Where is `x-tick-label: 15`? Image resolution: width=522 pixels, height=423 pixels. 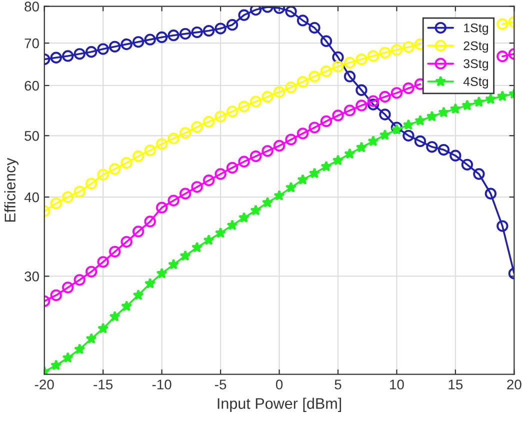 x-tick-label: 15 is located at coordinates (455, 385).